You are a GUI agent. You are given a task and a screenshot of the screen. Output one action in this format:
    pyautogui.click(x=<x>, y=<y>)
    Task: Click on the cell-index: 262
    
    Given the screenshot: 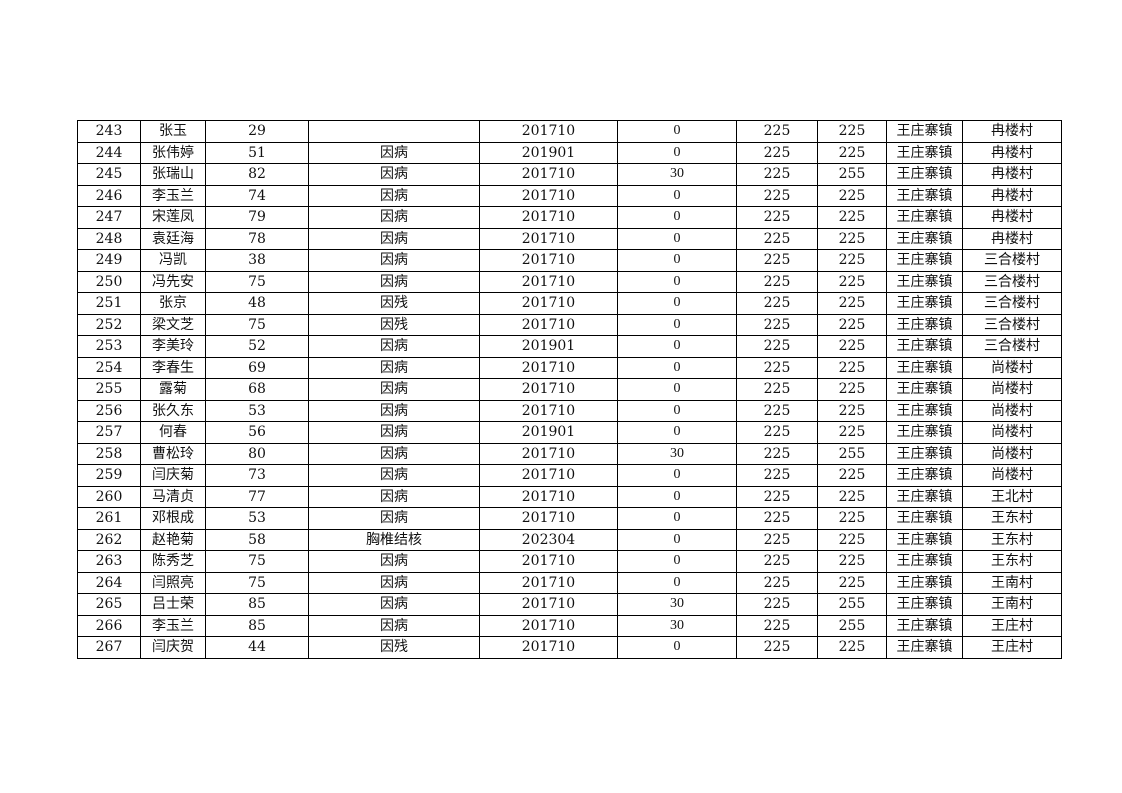 What is the action you would take?
    pyautogui.click(x=109, y=539)
    